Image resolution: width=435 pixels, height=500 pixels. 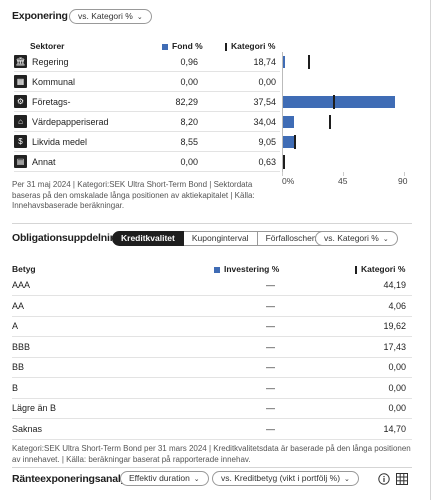 I want to click on municipal-icon: ▦, so click(x=20, y=81).